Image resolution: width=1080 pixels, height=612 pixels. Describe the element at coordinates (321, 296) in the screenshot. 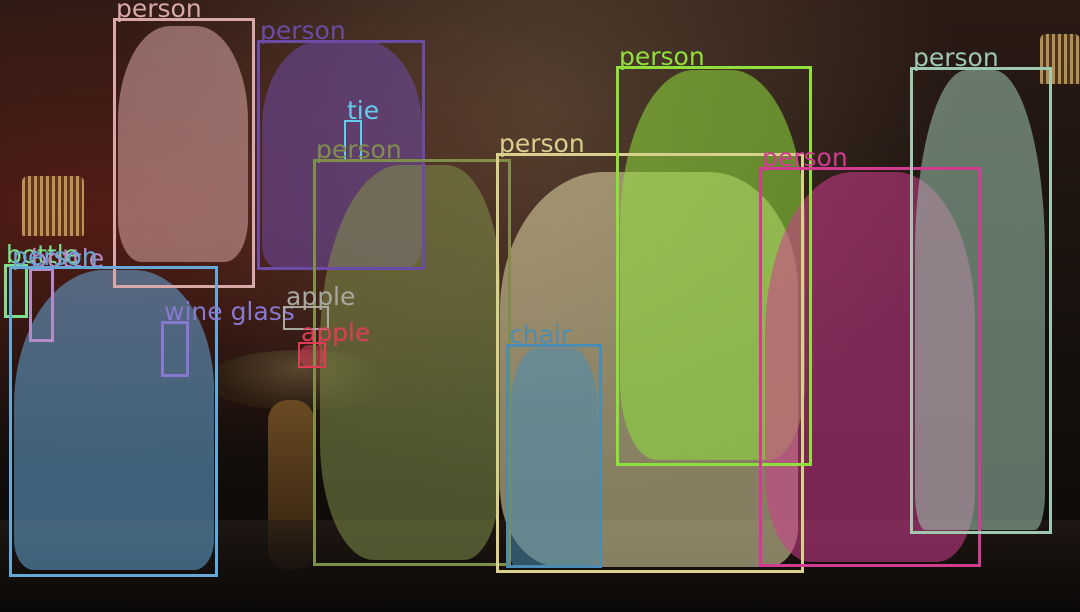

I see `label-apple-1: apple` at that location.